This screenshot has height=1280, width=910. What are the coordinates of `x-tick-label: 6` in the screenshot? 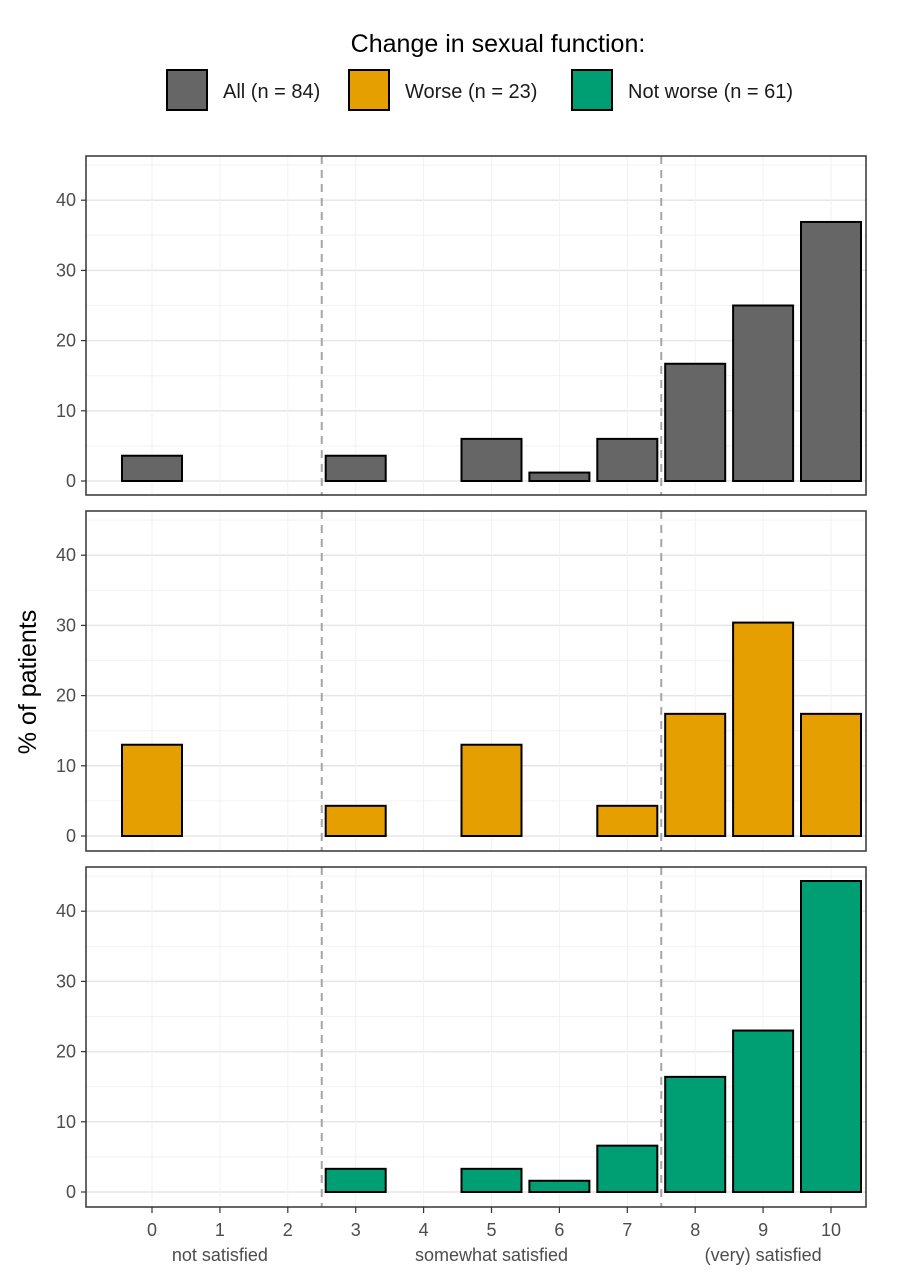 It's located at (559, 1230).